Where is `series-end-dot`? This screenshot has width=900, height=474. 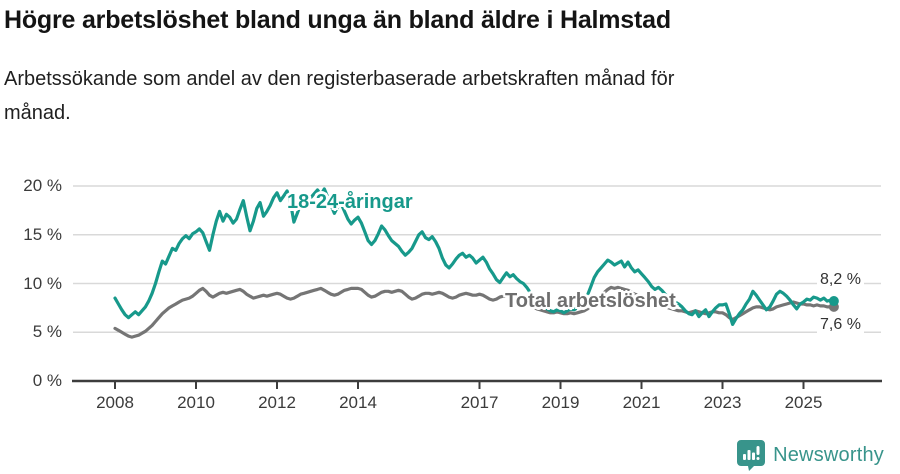 series-end-dot is located at coordinates (833, 301).